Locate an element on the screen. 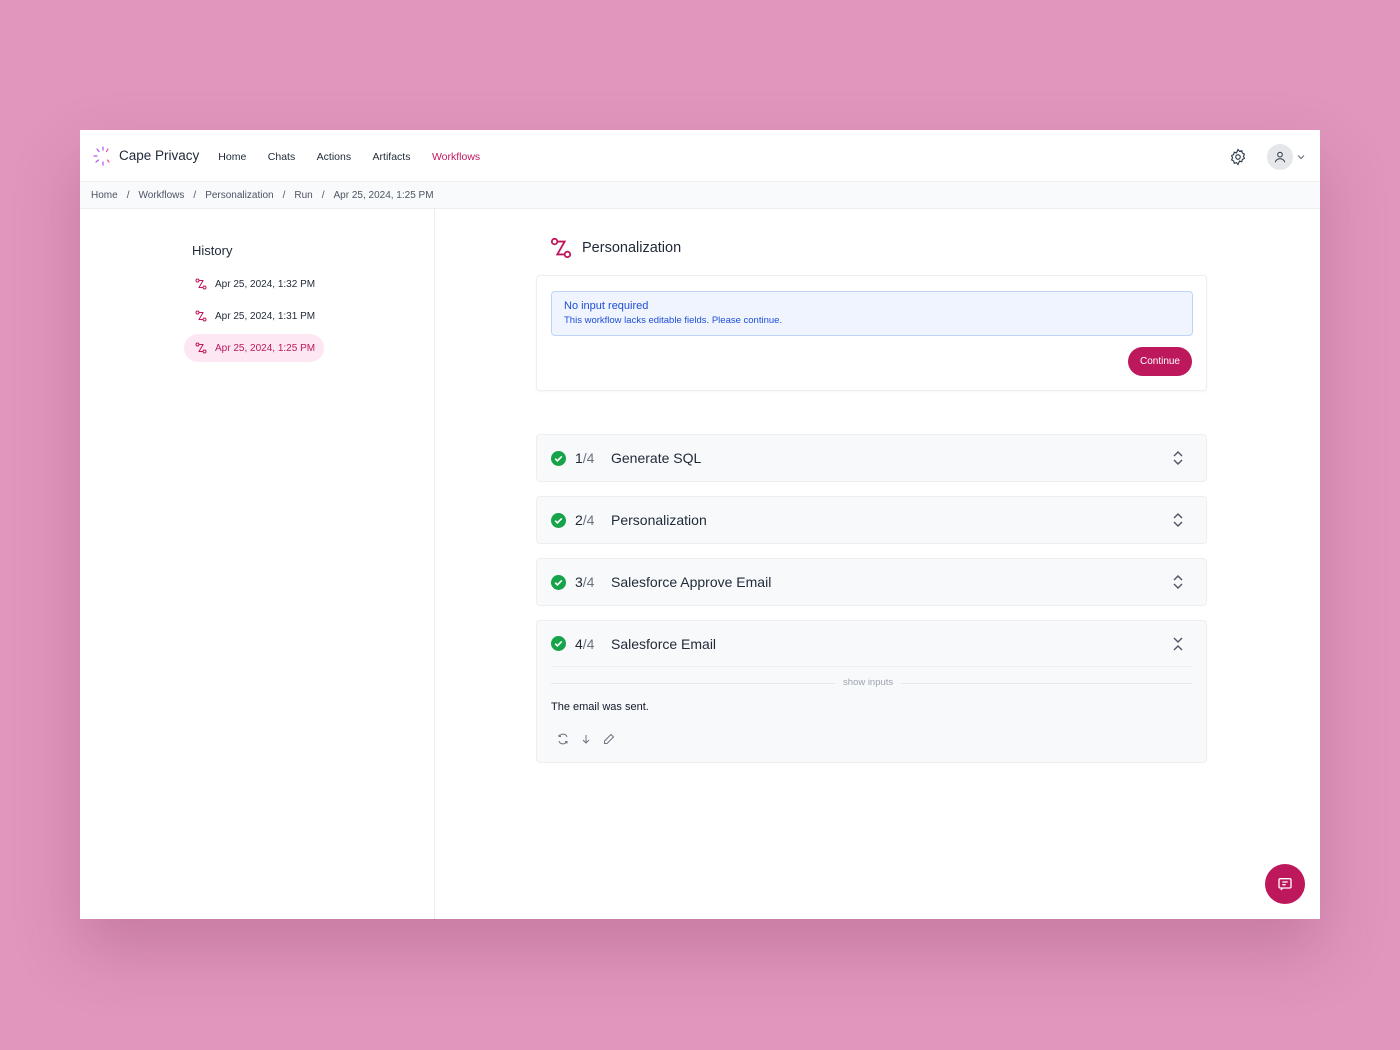  user-icon is located at coordinates (1280, 157).